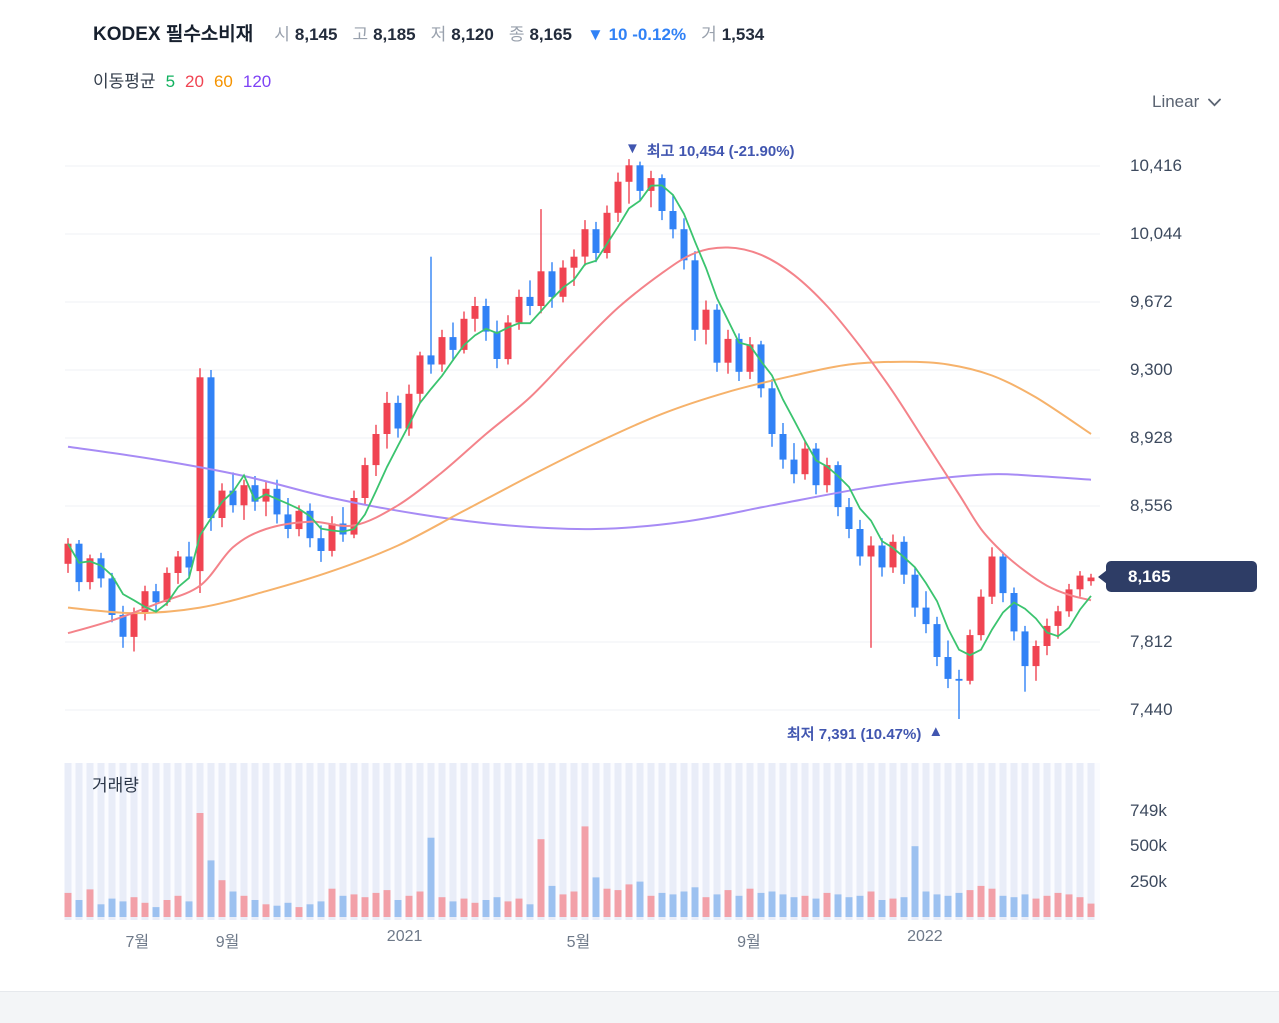  Describe the element at coordinates (282, 34) in the screenshot. I see `stat-open-label: 시` at that location.